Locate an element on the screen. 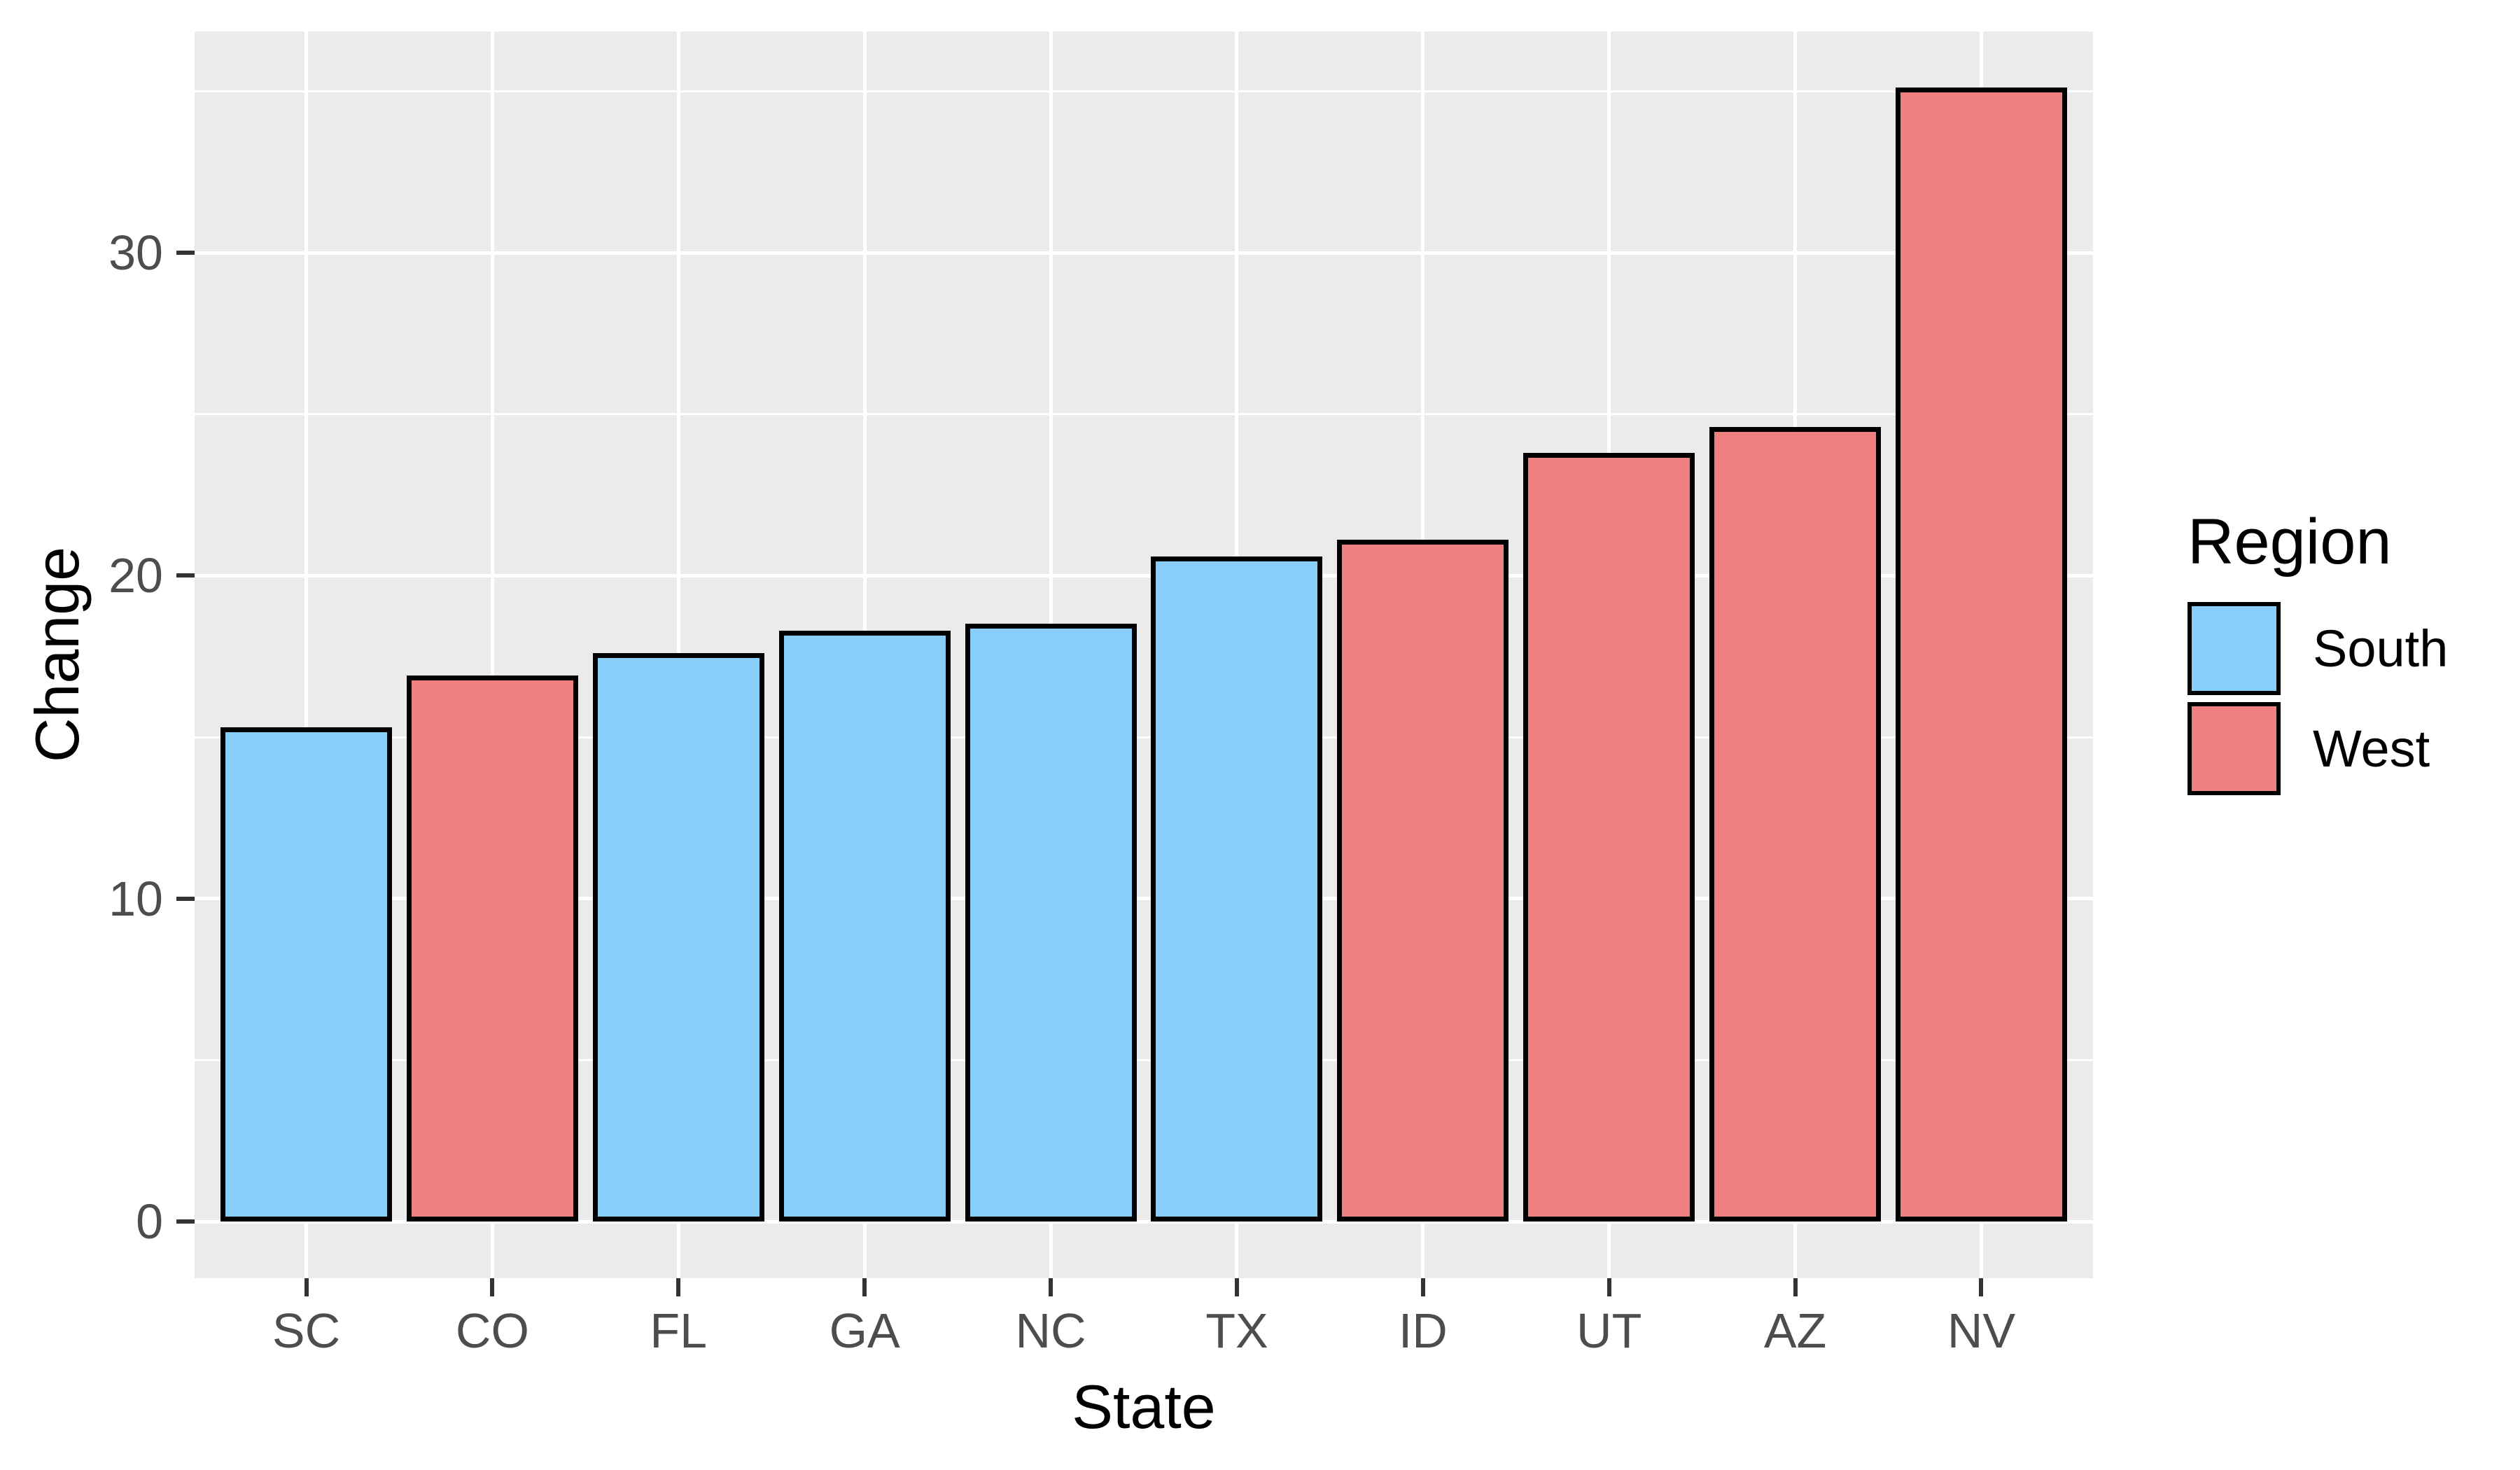 This screenshot has width=2520, height=1470. x-tick-label-NC: NC is located at coordinates (1050, 1330).